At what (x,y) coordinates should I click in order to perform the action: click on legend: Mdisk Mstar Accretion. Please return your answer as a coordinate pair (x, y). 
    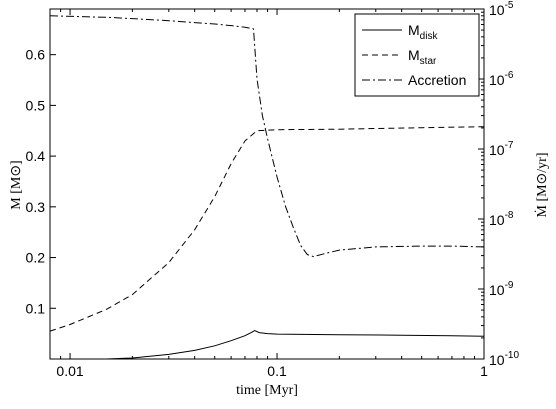
    Looking at the image, I should click on (417, 55).